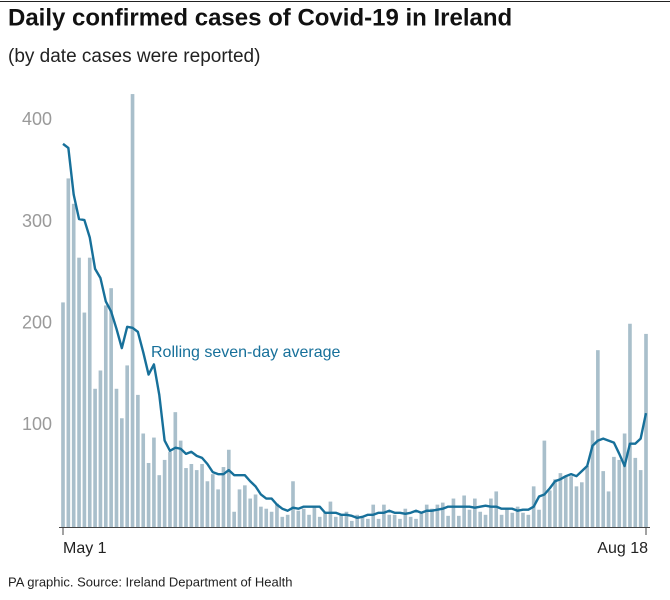 This screenshot has width=670, height=600. Describe the element at coordinates (37, 322) in the screenshot. I see `y-tick-label: 200` at that location.